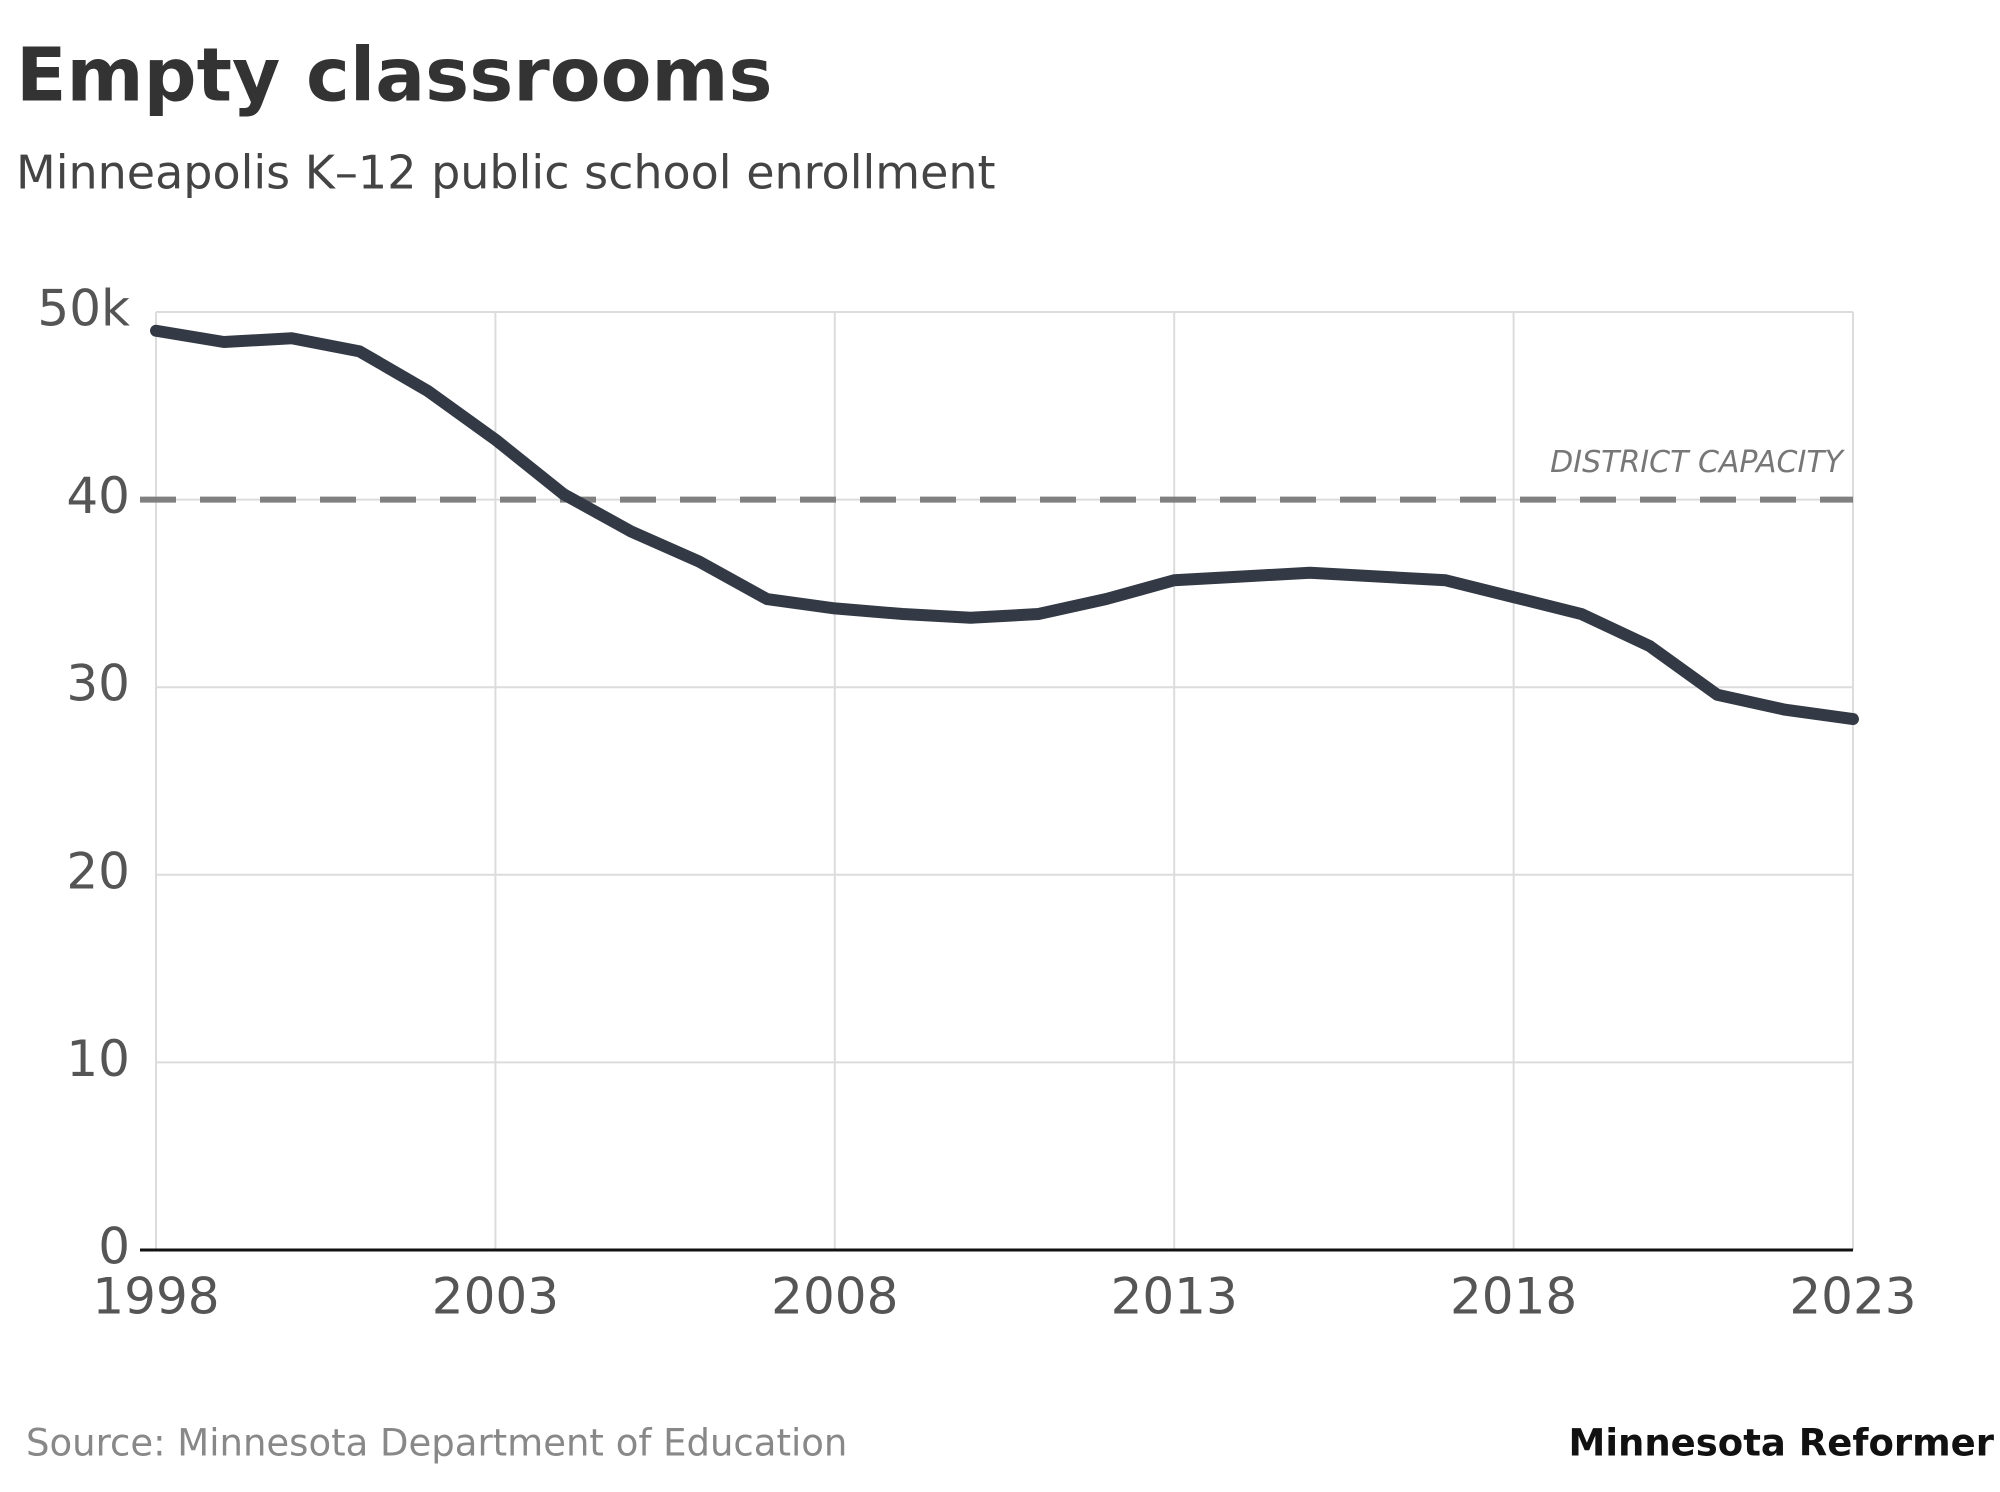 The height and width of the screenshot is (1492, 2000). Describe the element at coordinates (155, 1297) in the screenshot. I see `x-tick-label: 1998` at that location.